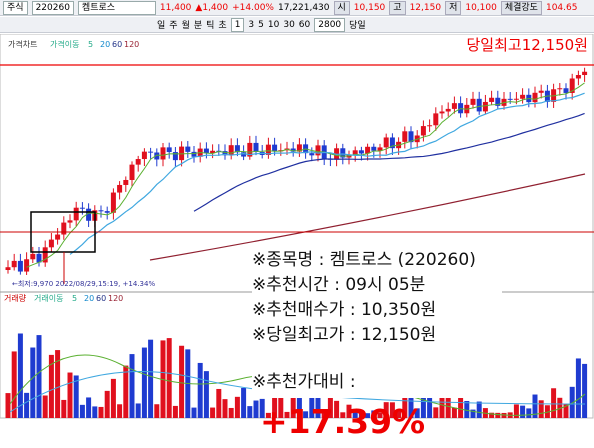 The width and height of the screenshot is (594, 448). What do you see at coordinates (210, 26) in the screenshot?
I see `period-button: 틱` at bounding box center [210, 26].